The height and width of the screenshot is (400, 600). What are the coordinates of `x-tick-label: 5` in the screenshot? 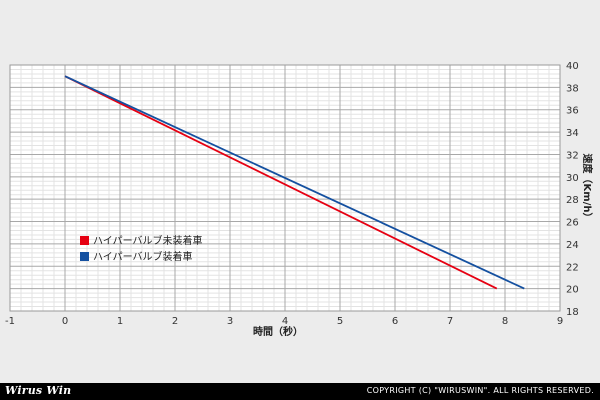 It's located at (340, 321).